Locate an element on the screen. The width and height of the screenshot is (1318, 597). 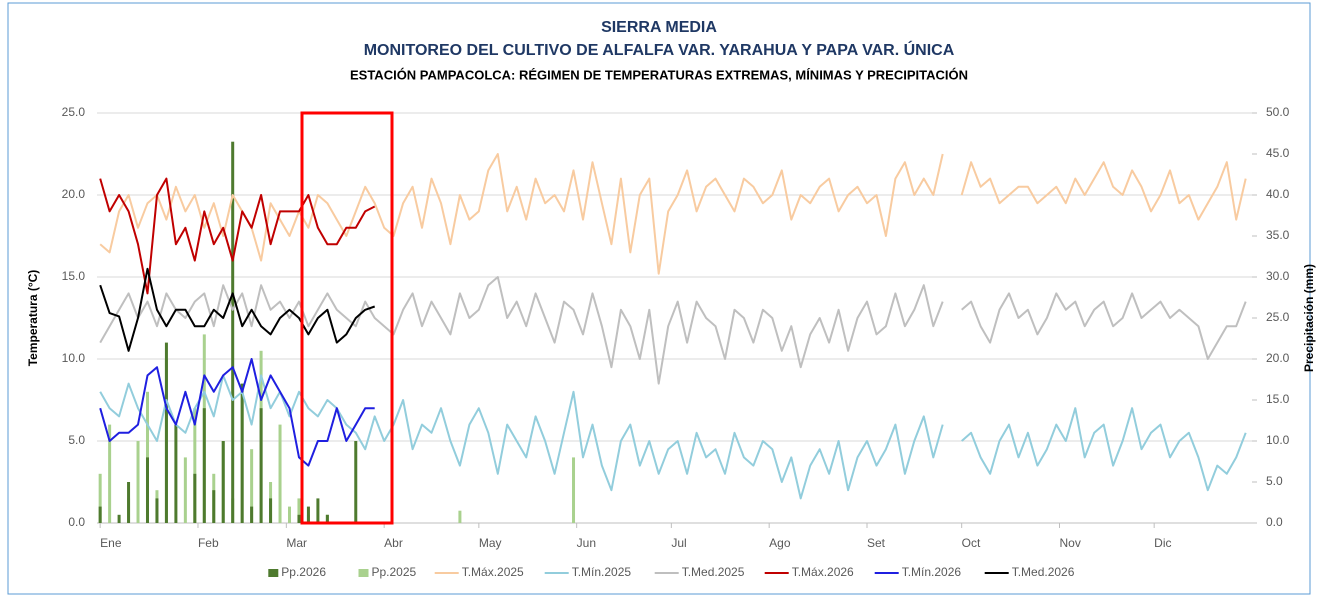
x-tick-label: May is located at coordinates (490, 543).